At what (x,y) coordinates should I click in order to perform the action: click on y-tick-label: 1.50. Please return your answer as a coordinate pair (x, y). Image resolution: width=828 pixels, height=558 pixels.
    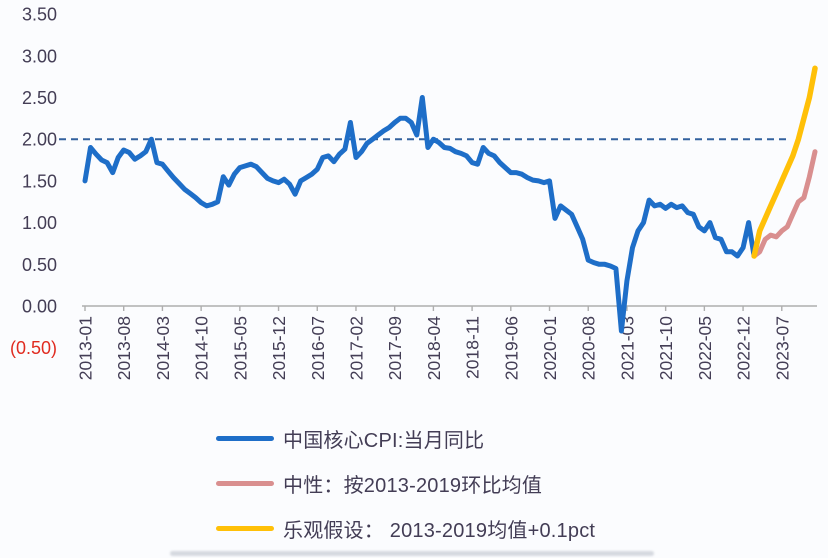
    Looking at the image, I should click on (39, 181).